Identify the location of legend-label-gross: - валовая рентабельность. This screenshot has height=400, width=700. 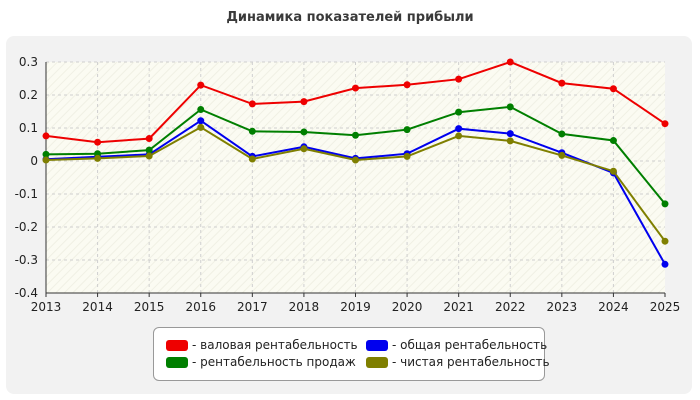
(275, 345).